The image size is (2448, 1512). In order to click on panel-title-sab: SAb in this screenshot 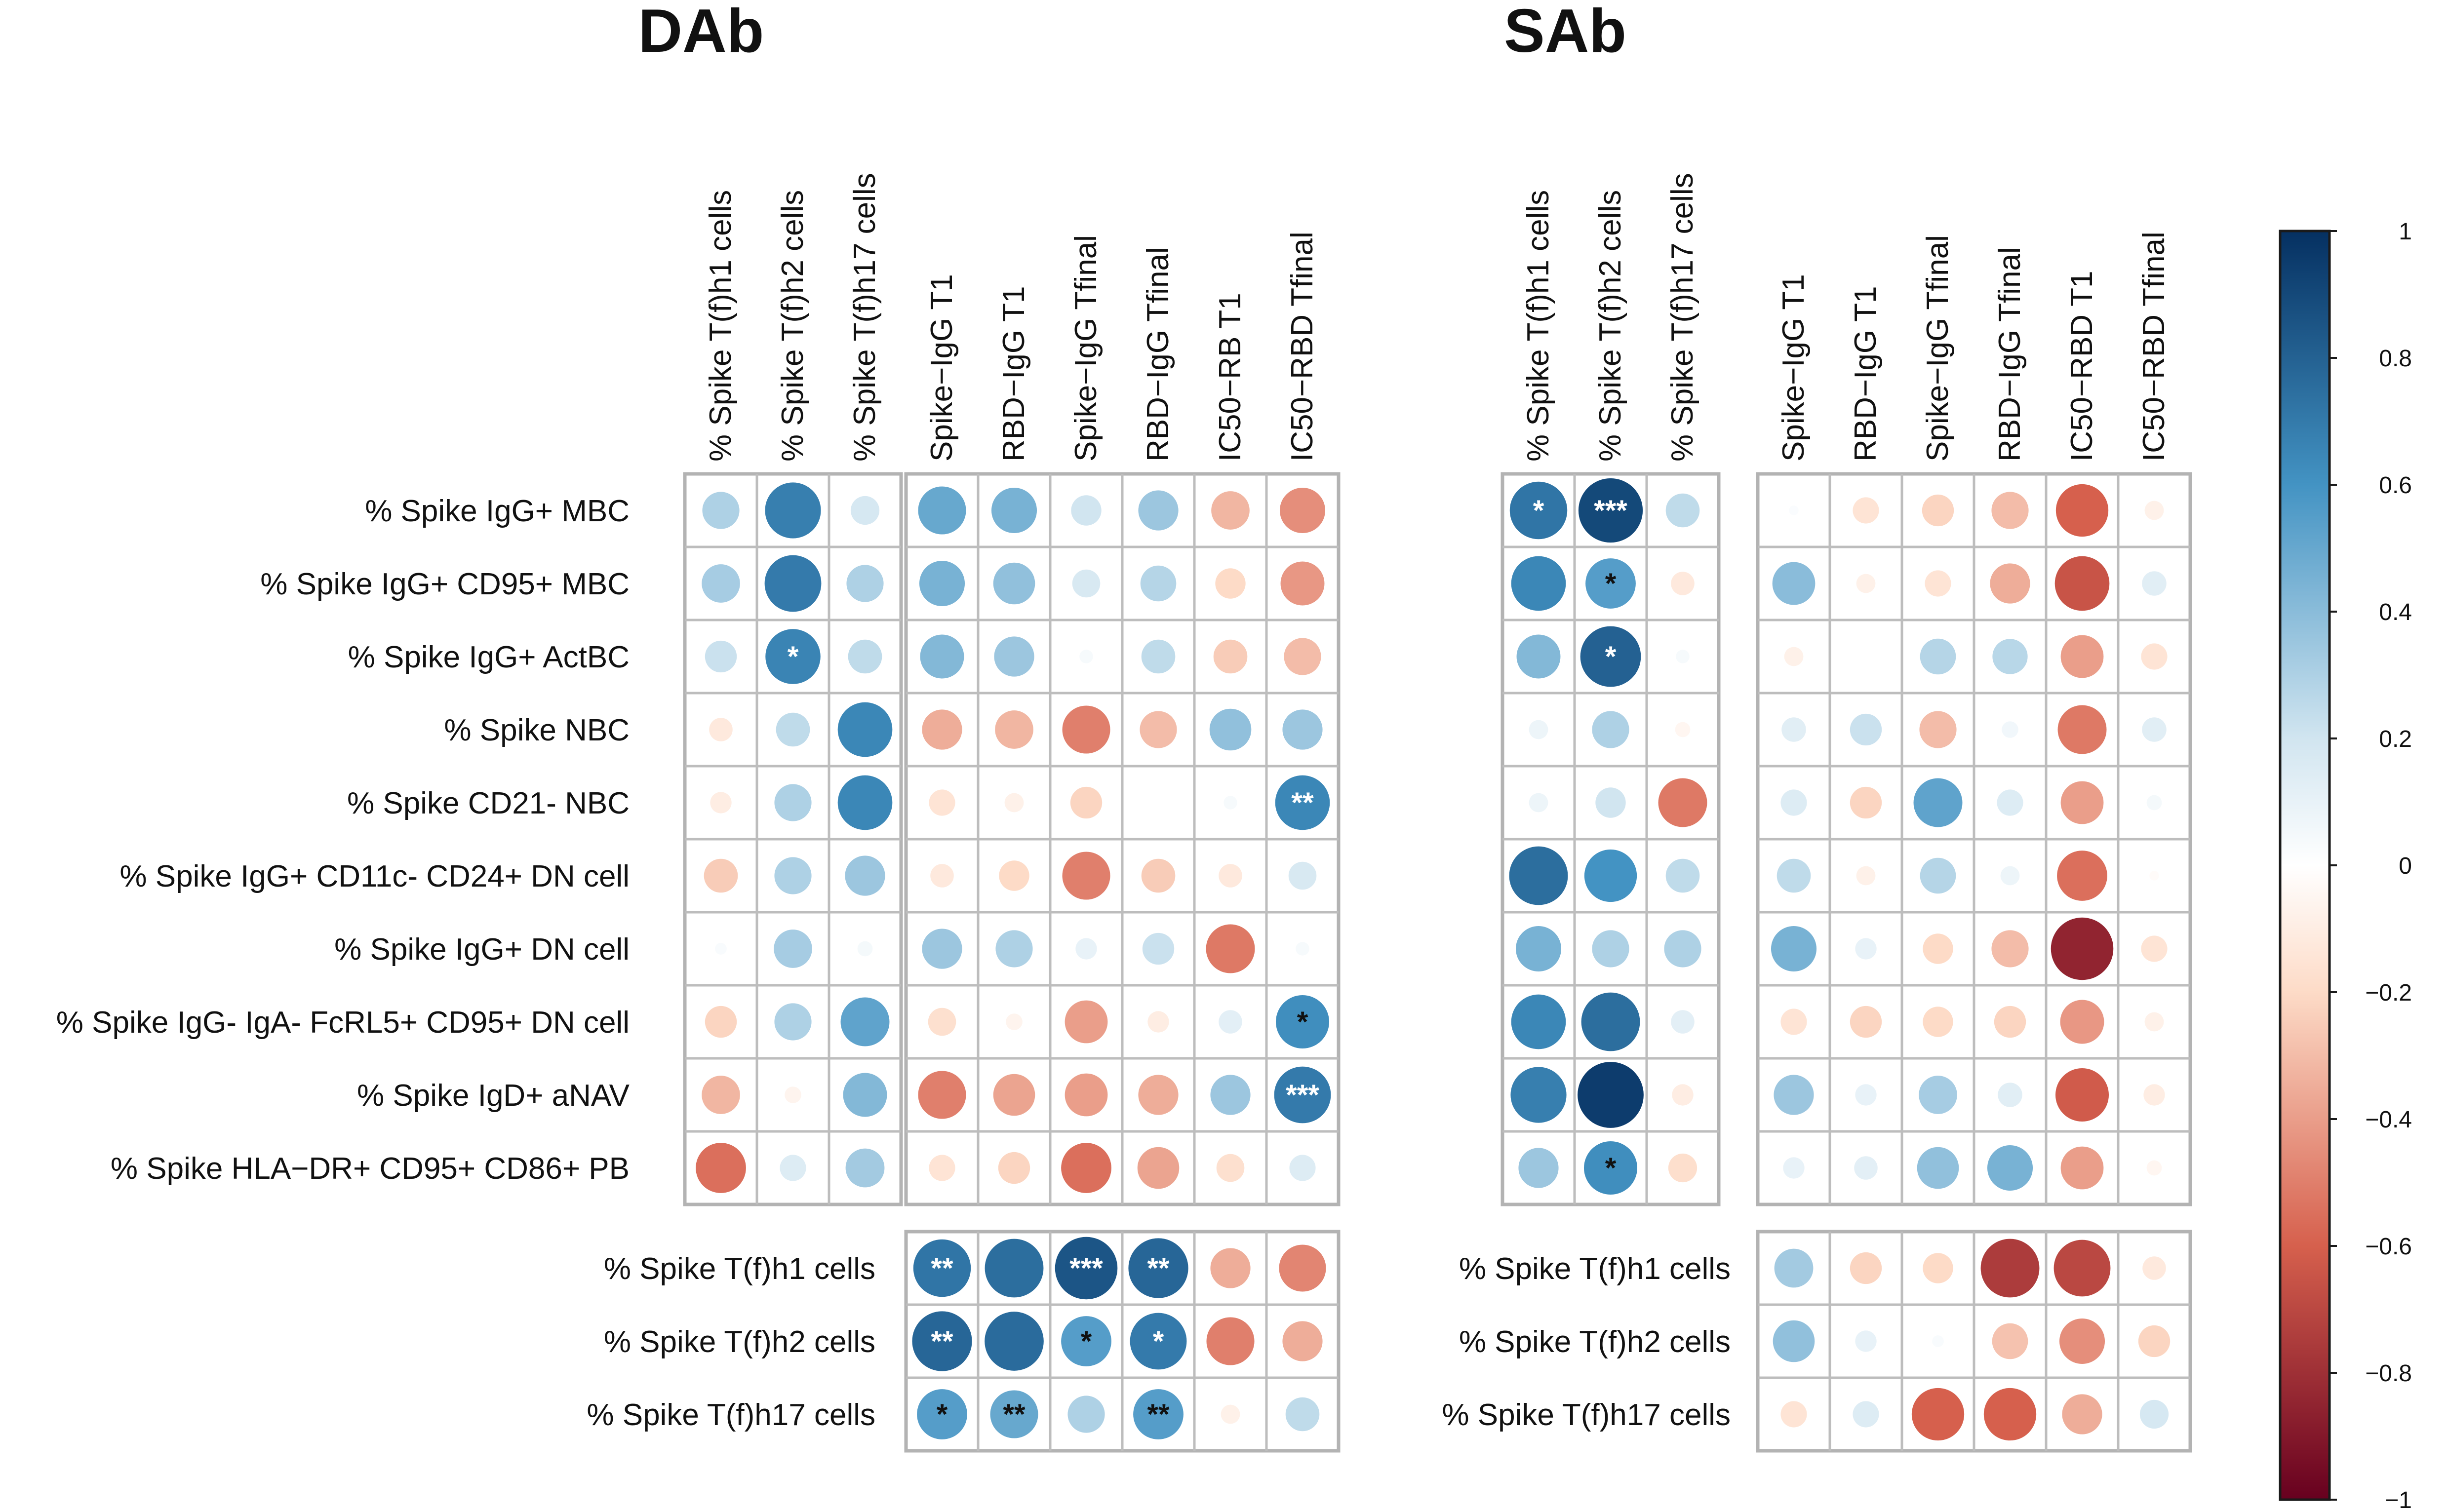, I will do `click(1565, 32)`.